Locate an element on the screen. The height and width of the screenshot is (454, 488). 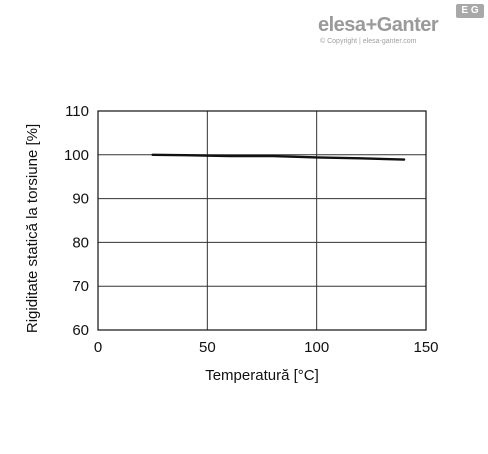
logo-plus: + is located at coordinates (371, 25).